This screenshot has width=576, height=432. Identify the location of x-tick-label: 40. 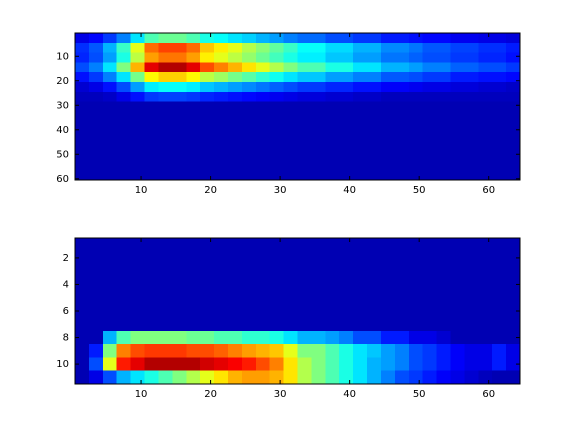
(349, 190).